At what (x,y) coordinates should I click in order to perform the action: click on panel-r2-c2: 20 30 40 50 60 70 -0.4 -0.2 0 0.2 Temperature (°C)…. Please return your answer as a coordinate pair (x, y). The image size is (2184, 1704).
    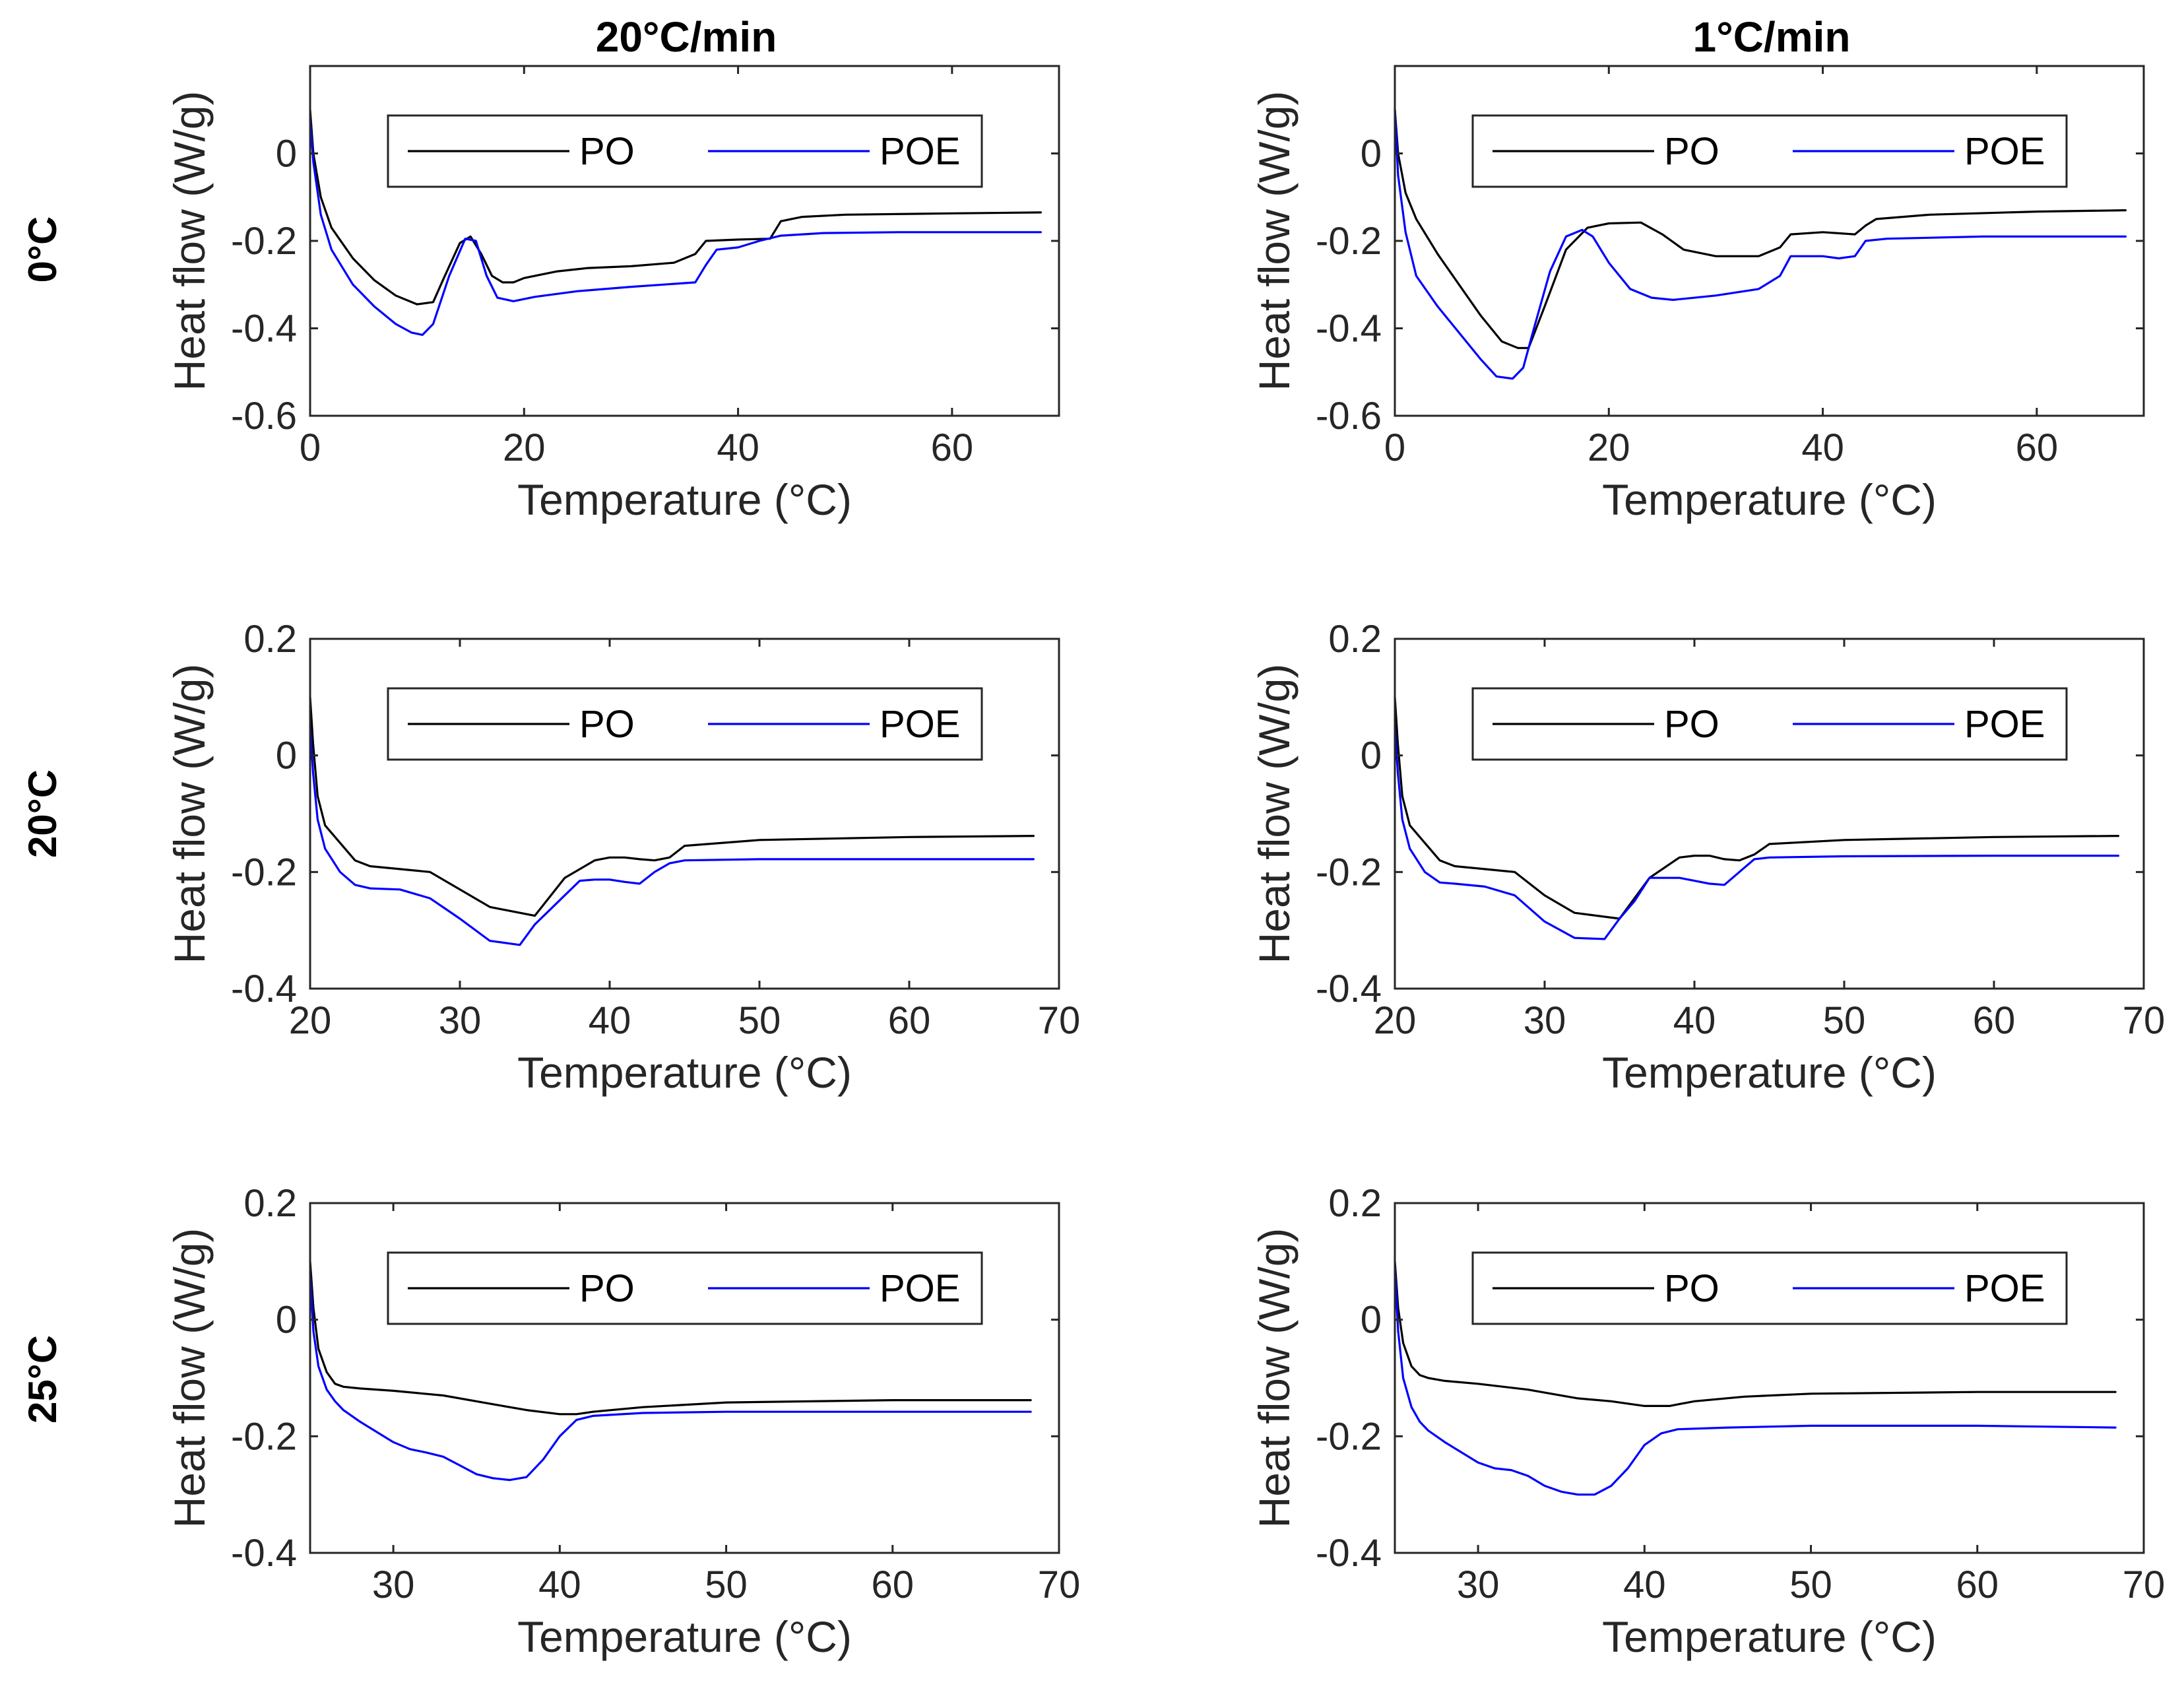
    Looking at the image, I should click on (1707, 857).